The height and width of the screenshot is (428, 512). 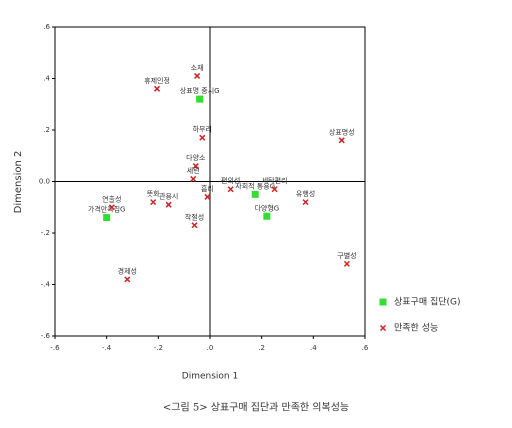 What do you see at coordinates (346, 255) in the screenshot?
I see `point-label: 구별성` at bounding box center [346, 255].